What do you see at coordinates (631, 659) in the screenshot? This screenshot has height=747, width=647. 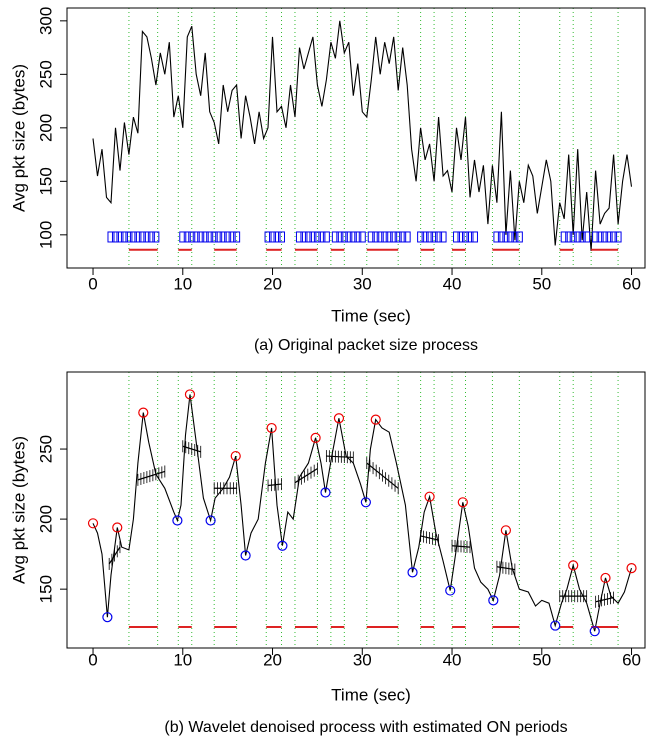 I see `x-tick-label: 60` at bounding box center [631, 659].